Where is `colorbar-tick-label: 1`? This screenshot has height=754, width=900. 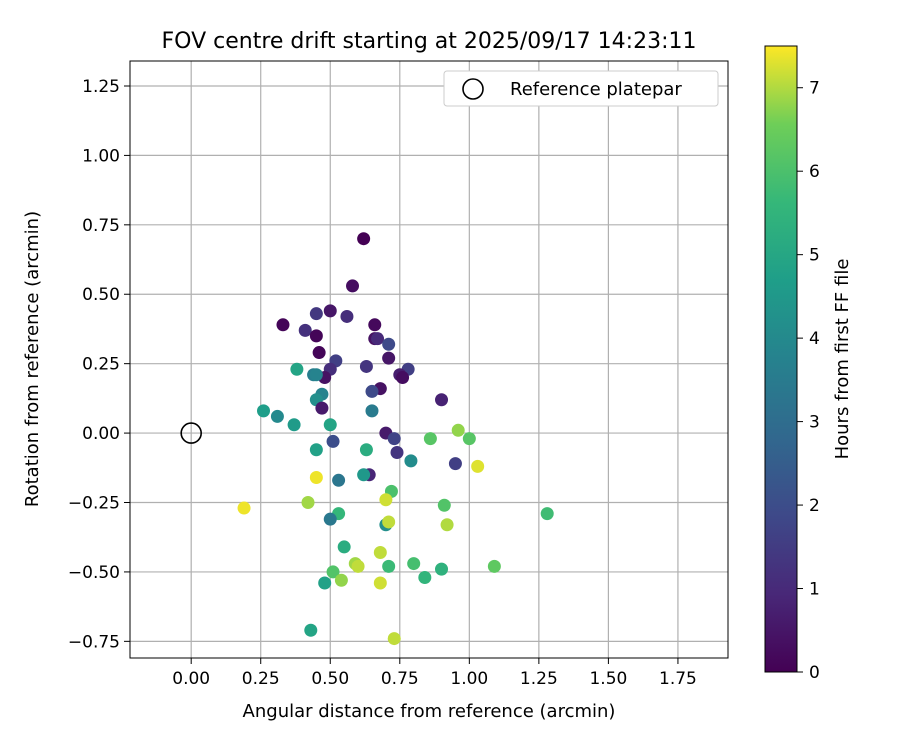
colorbar-tick-label: 1 is located at coordinates (814, 590).